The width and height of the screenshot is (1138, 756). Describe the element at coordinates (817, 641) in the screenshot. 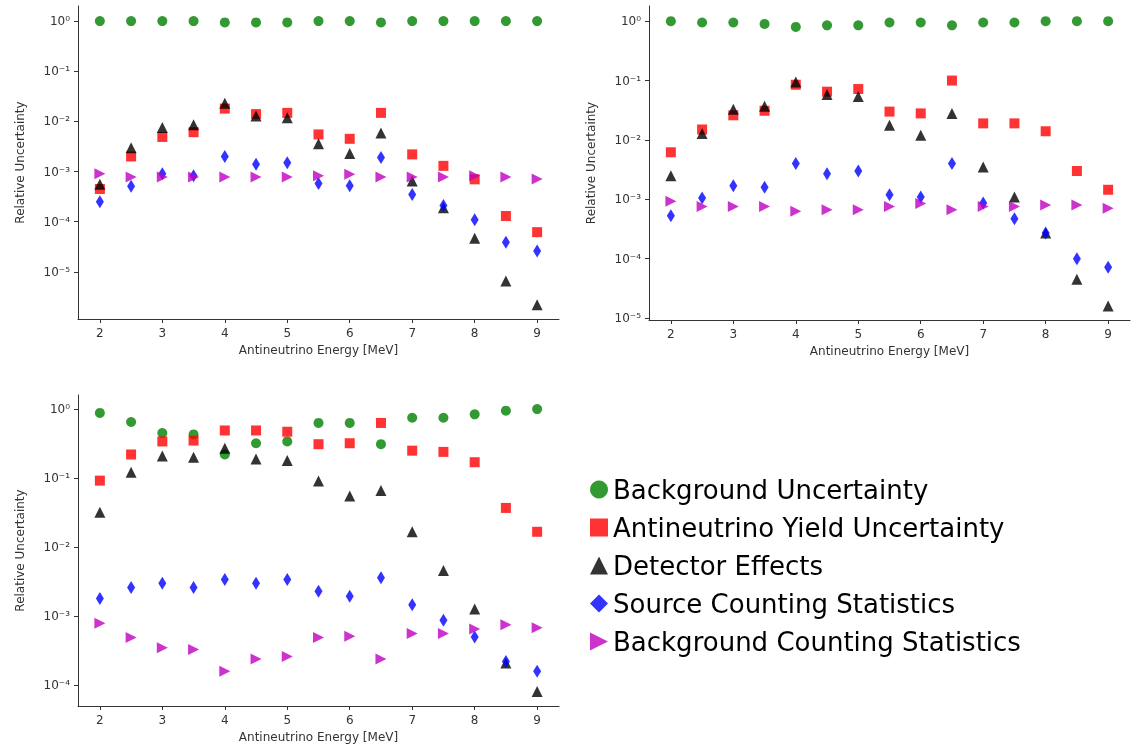

I see `legend-label: Background Counting Statistics` at that location.